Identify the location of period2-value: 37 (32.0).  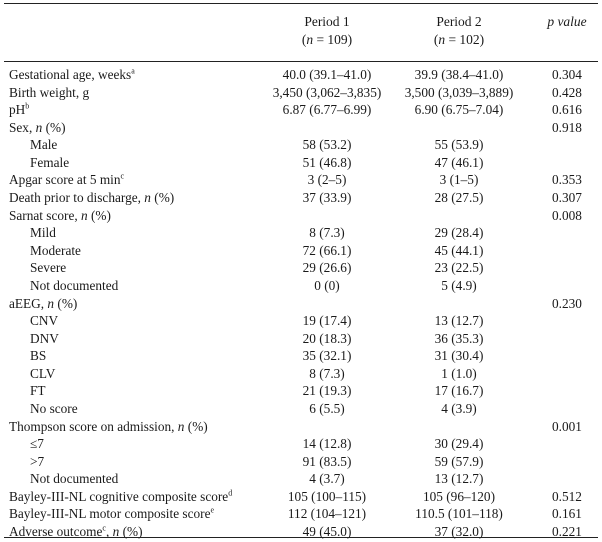
(459, 532).